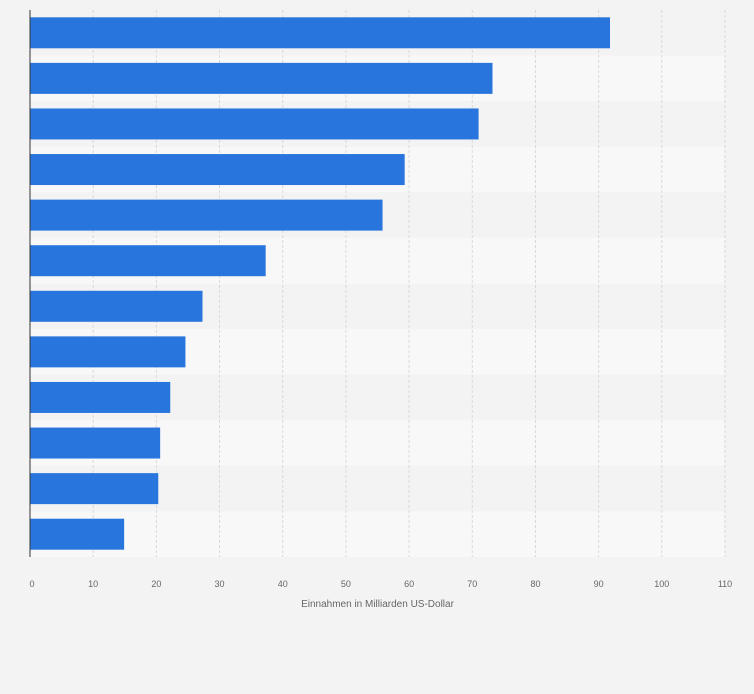 Image resolution: width=754 pixels, height=694 pixels. What do you see at coordinates (378, 604) in the screenshot?
I see `x-axis-label: Einnahmen in Milliarden US-Dollar` at bounding box center [378, 604].